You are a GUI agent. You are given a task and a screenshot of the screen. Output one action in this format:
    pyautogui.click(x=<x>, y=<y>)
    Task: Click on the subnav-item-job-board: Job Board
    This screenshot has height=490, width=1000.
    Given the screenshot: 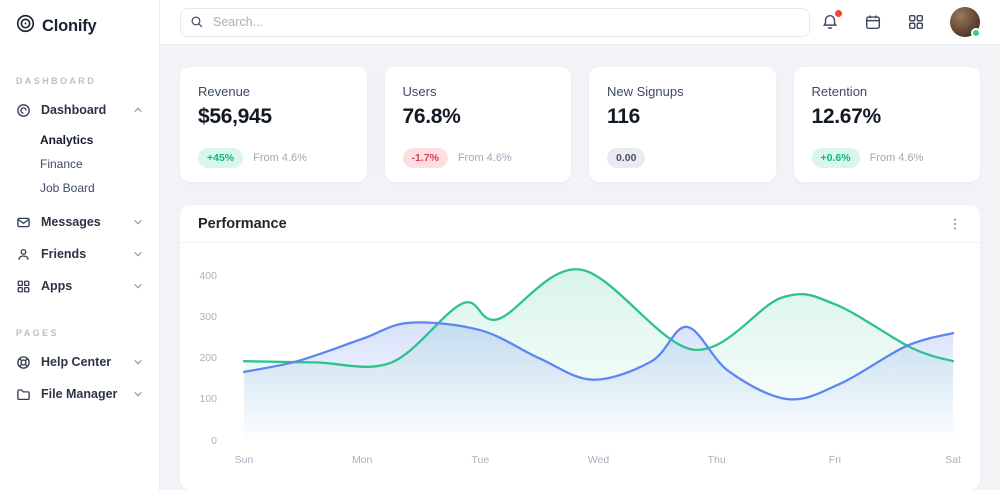 What is the action you would take?
    pyautogui.click(x=67, y=188)
    